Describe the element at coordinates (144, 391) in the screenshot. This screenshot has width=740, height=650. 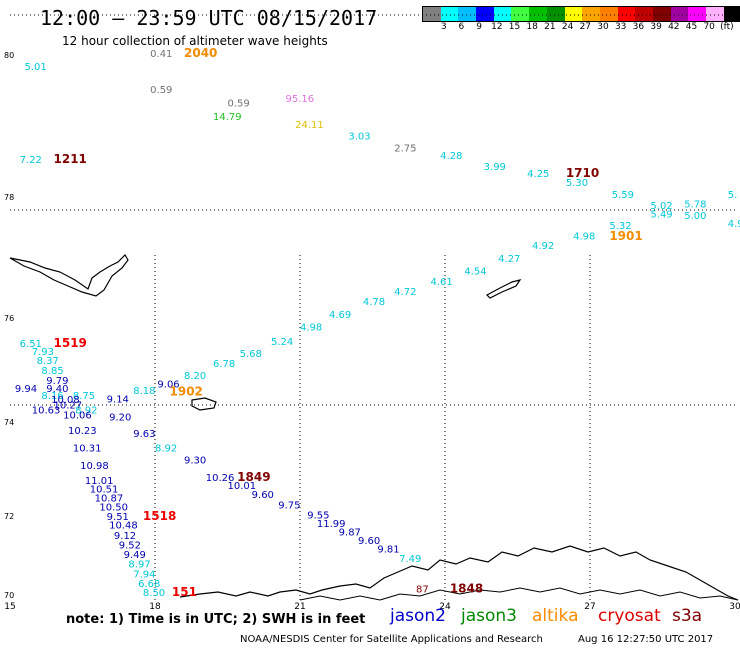
I see `wave-height-label: 8.18` at that location.